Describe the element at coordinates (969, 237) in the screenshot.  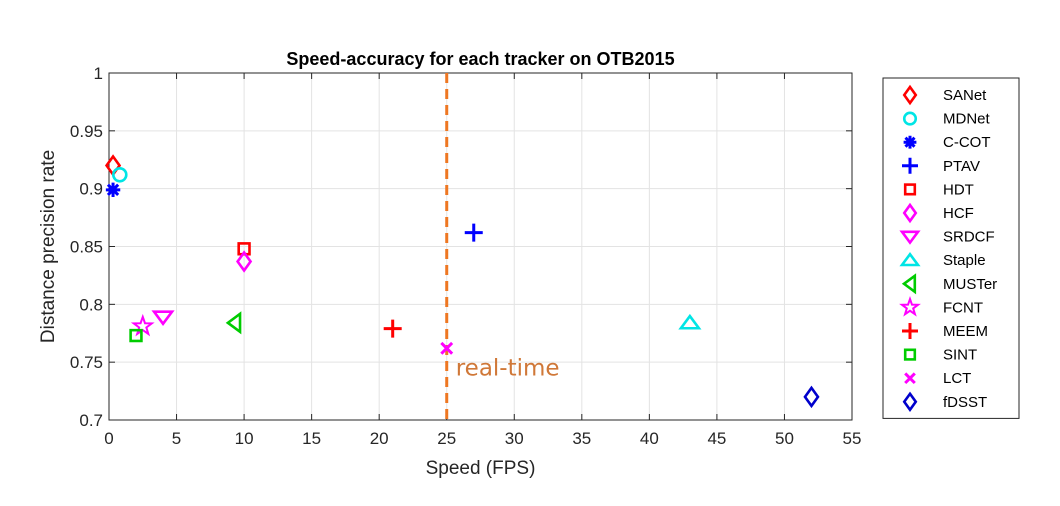
I see `legend-label-srdcf: SRDCF` at that location.